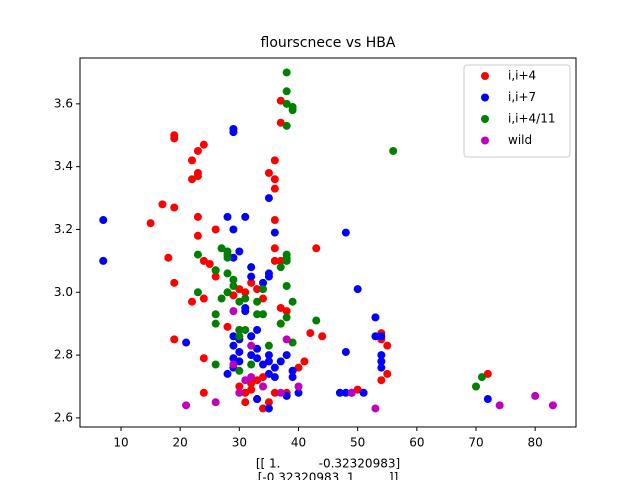 The height and width of the screenshot is (480, 640). Describe the element at coordinates (63, 166) in the screenshot. I see `y-tick-label: 3.4` at that location.